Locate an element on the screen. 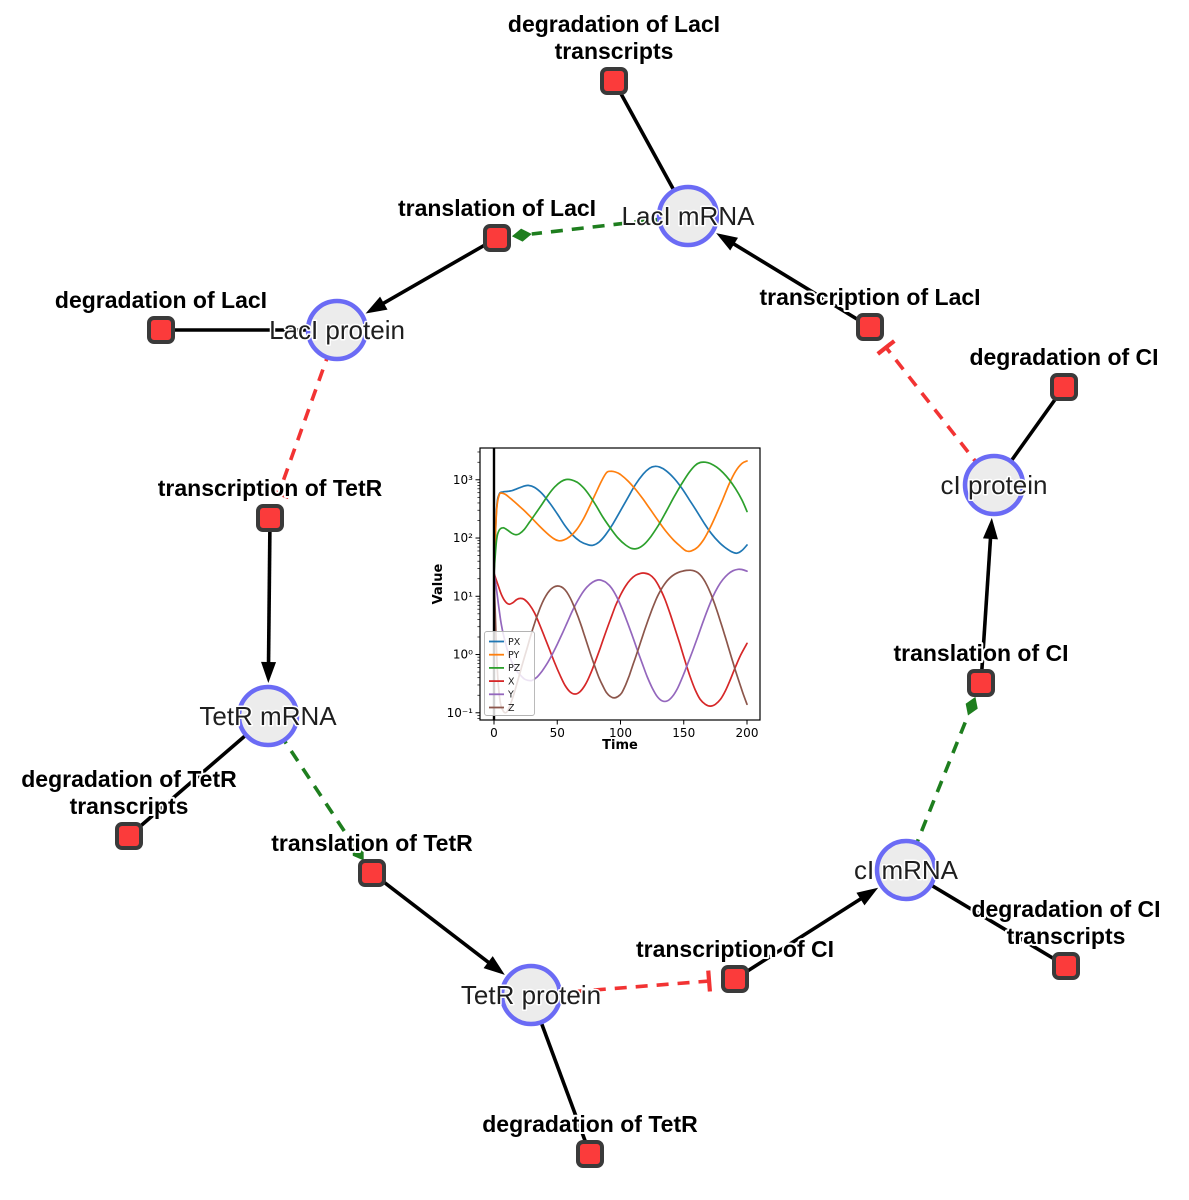  reaction-node-deg-tetr-transcripts is located at coordinates (129, 836).